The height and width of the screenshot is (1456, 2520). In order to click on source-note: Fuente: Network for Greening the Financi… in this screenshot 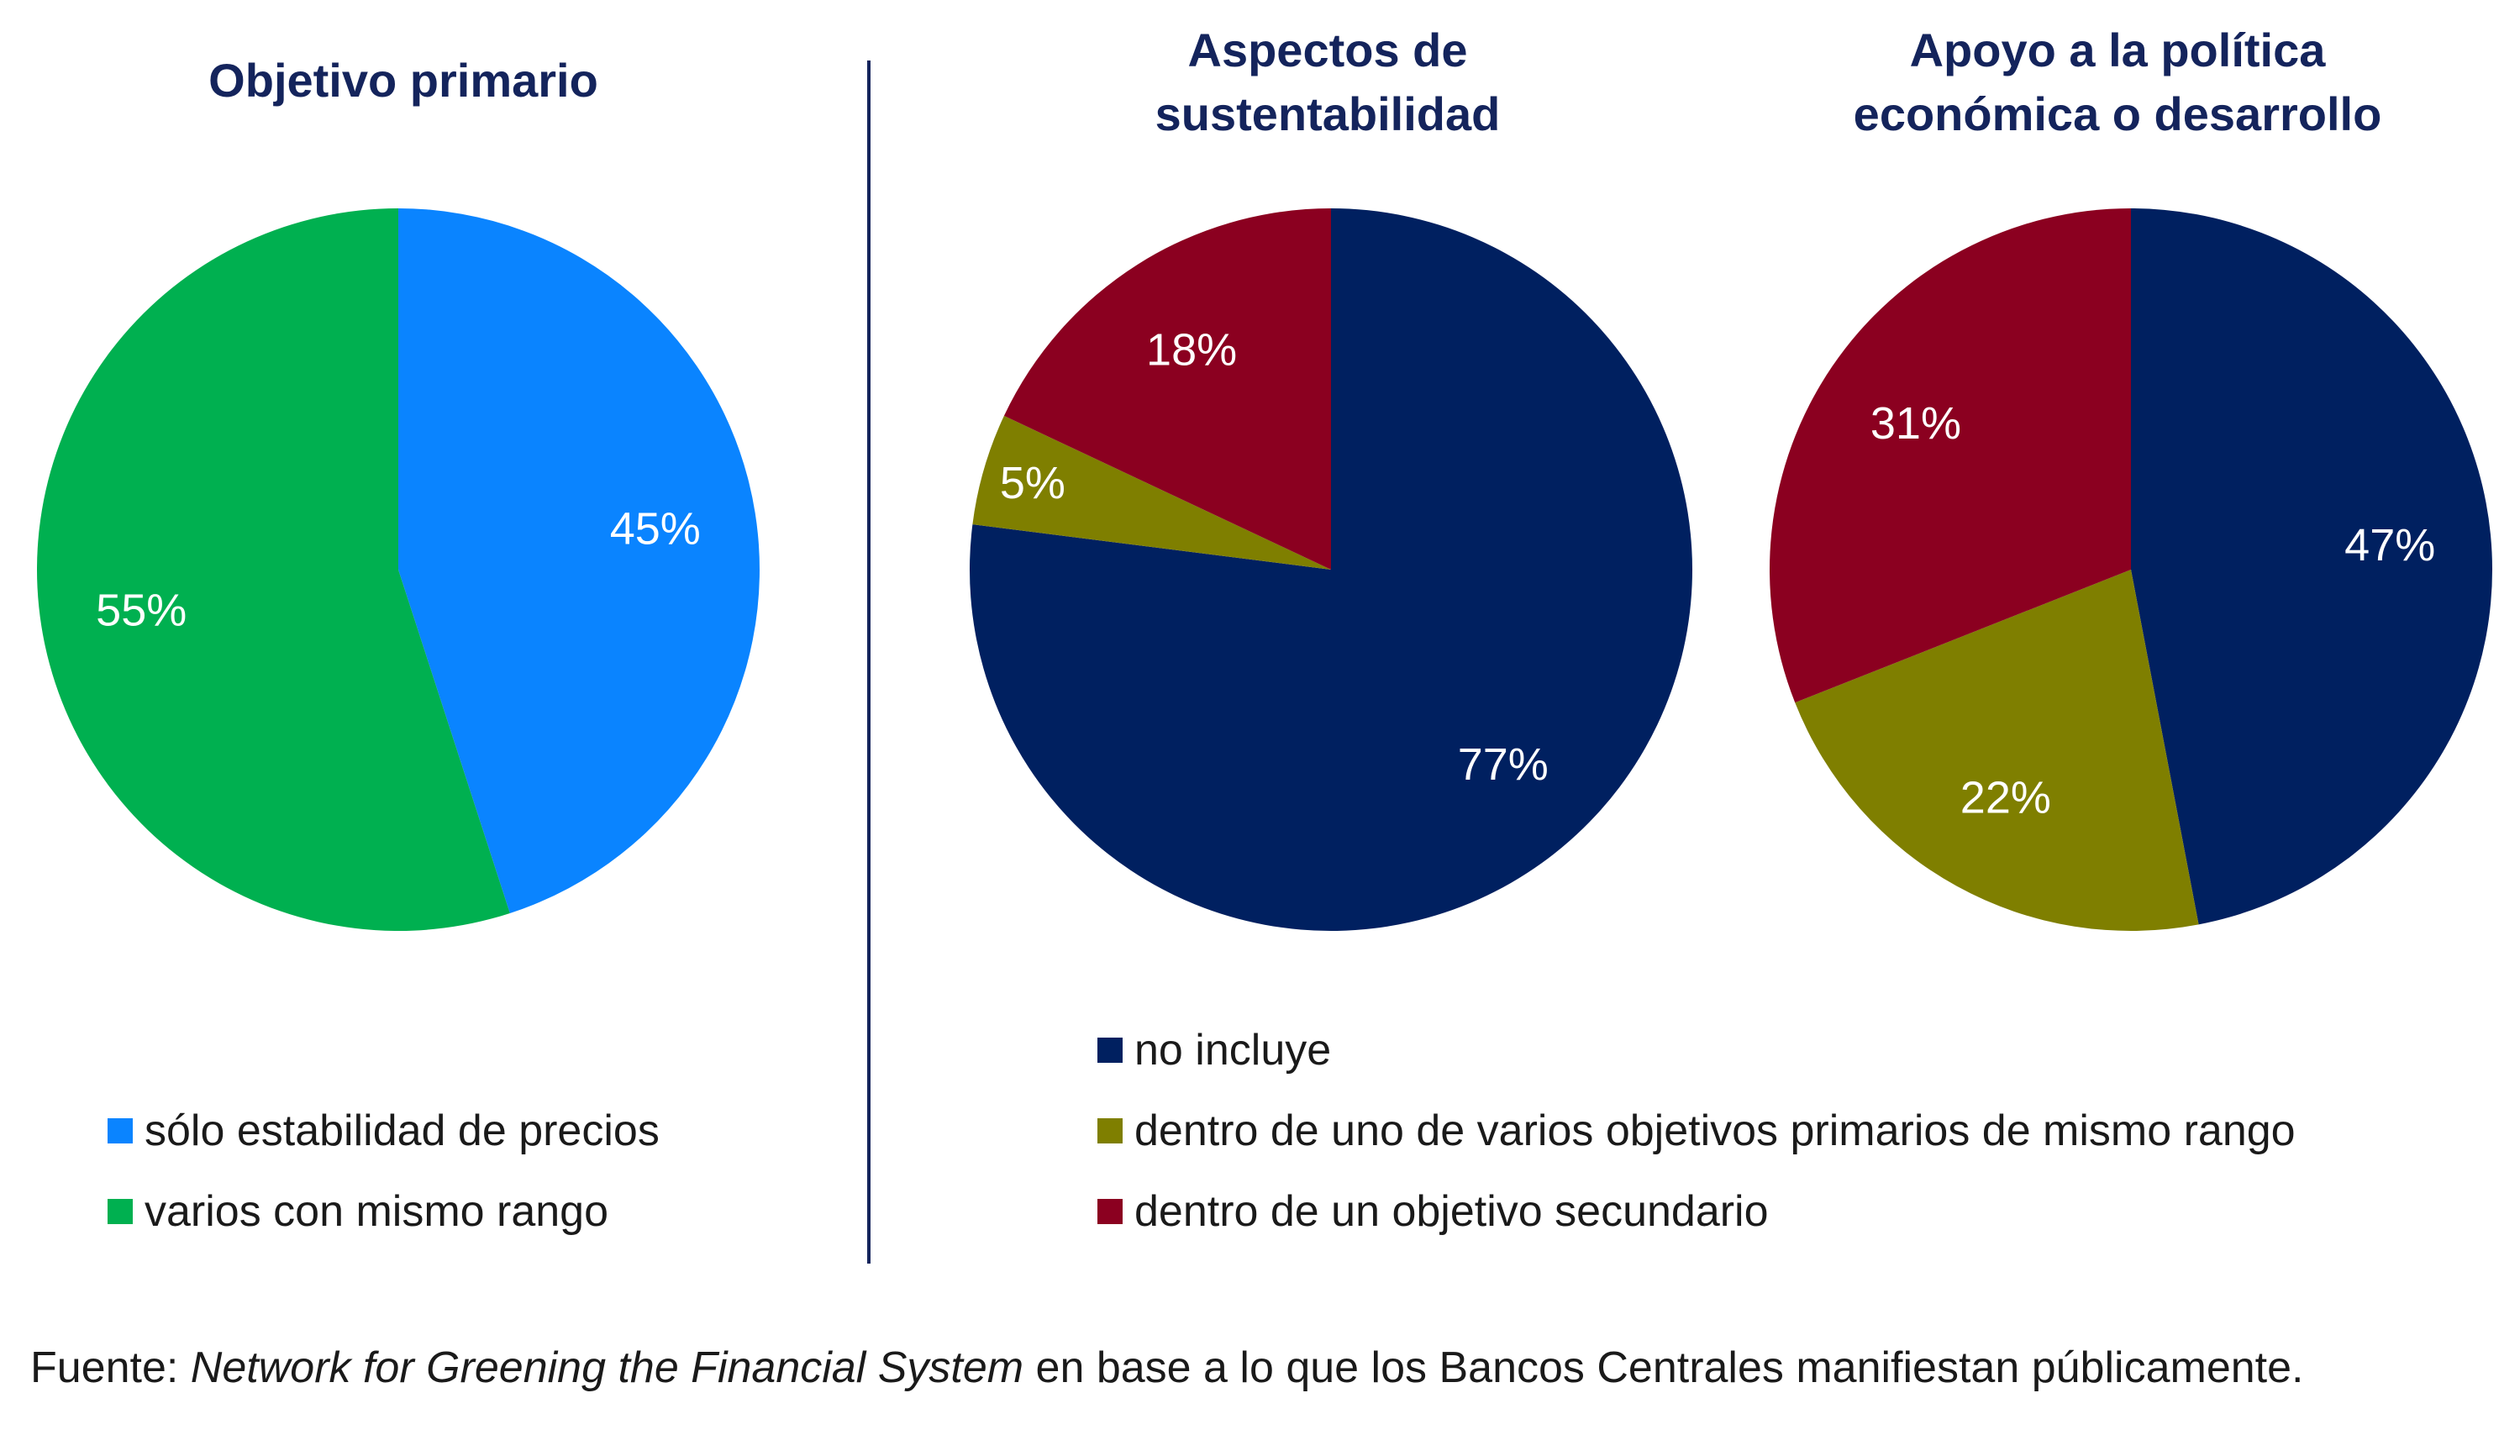, I will do `click(1167, 1368)`.